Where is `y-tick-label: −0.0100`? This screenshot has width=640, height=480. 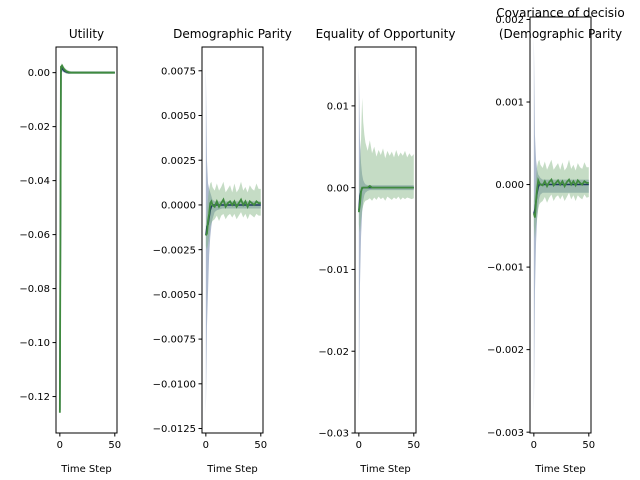 y-tick-label: −0.0100 is located at coordinates (174, 384).